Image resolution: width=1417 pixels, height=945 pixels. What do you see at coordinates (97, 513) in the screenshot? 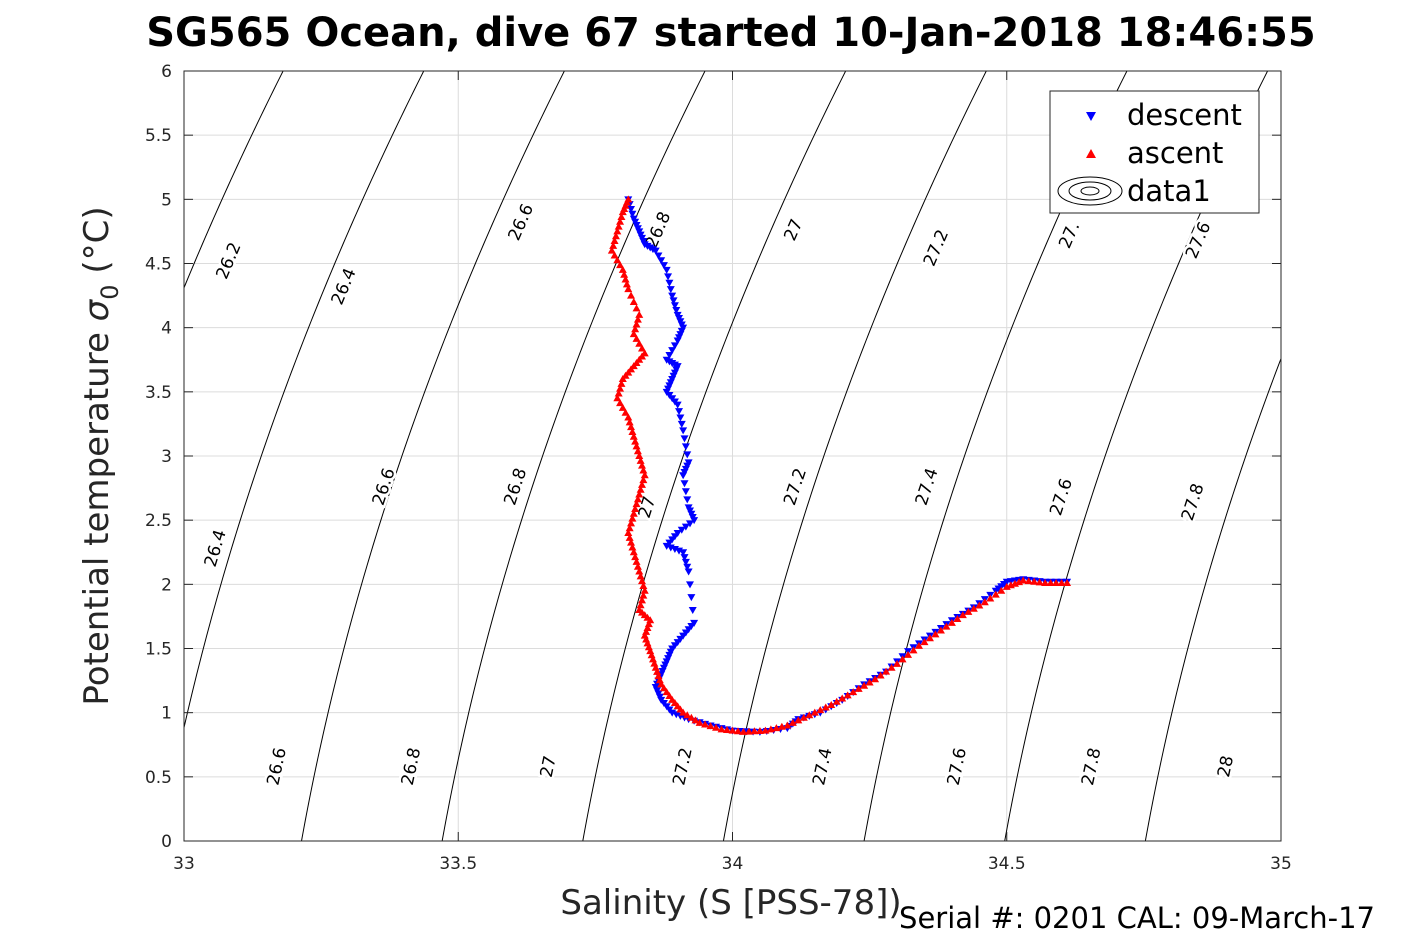
I see `y-axis-label-main: Potential temperature` at bounding box center [97, 513].